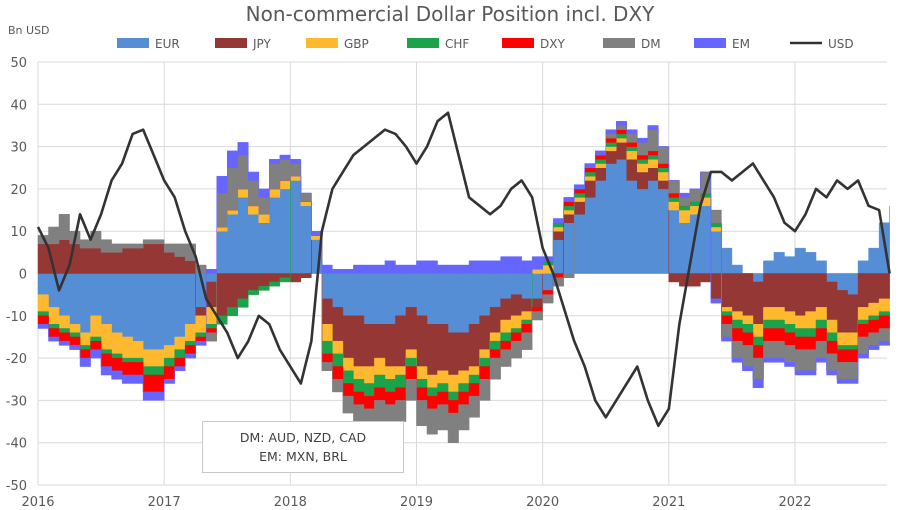  What do you see at coordinates (18, 190) in the screenshot?
I see `y-tick-label: 20` at bounding box center [18, 190].